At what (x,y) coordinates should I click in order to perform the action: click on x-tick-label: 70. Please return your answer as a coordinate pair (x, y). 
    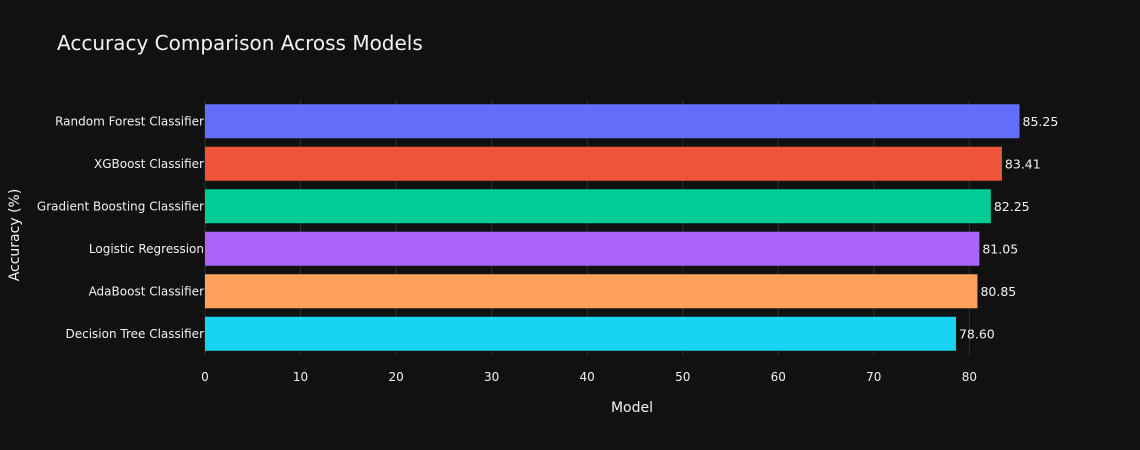
    Looking at the image, I should click on (873, 377).